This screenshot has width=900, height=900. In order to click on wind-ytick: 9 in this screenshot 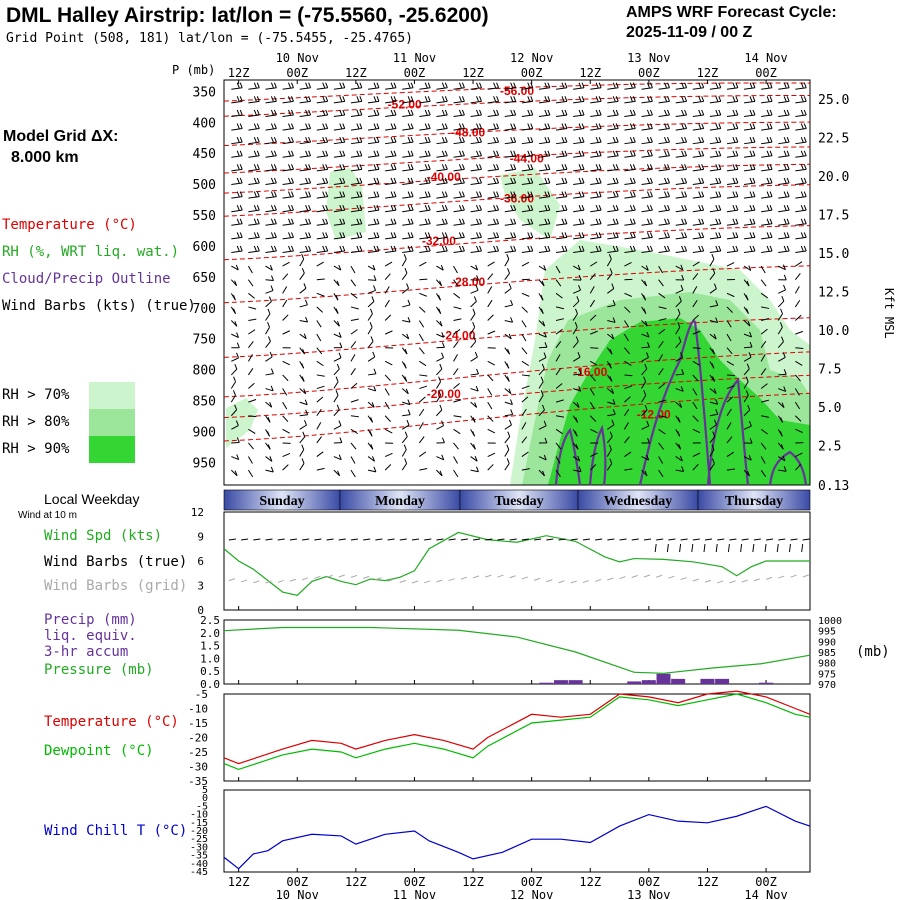, I will do `click(200, 537)`.